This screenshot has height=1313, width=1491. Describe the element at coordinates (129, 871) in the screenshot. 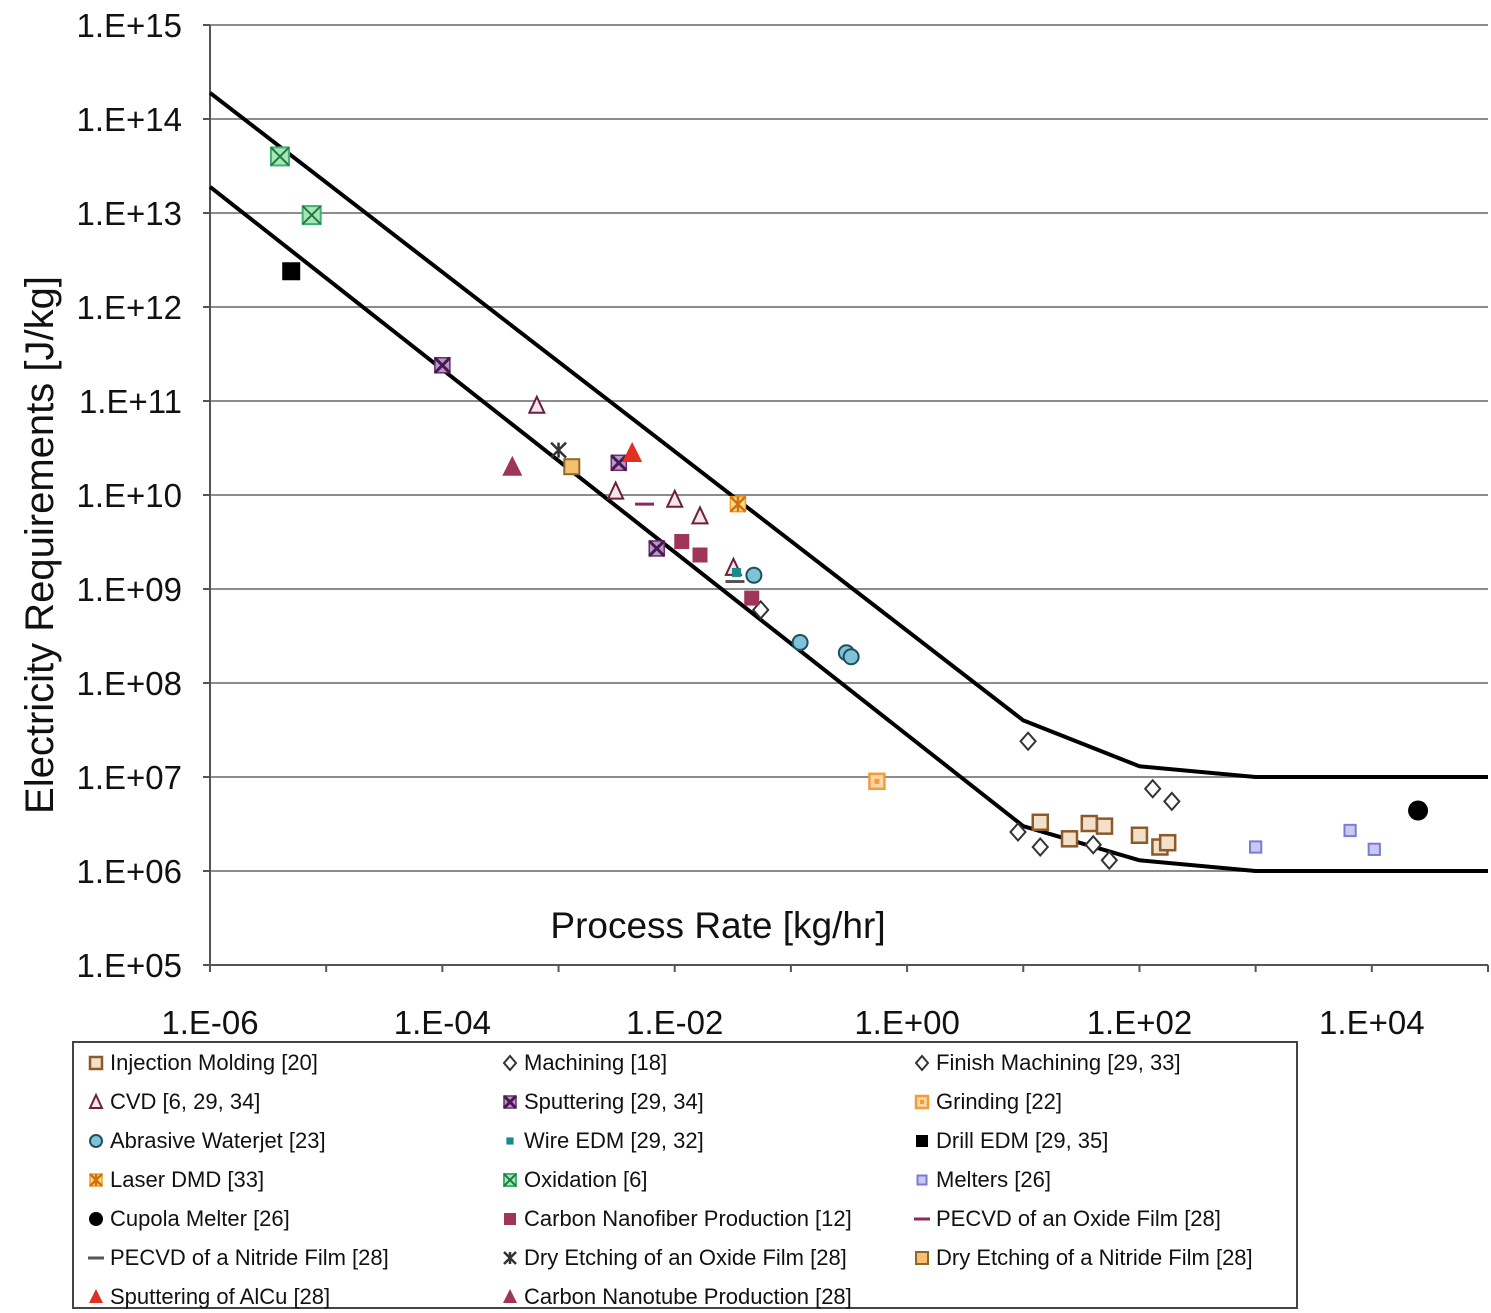

I see `y-tick-label: 1.E+06` at that location.